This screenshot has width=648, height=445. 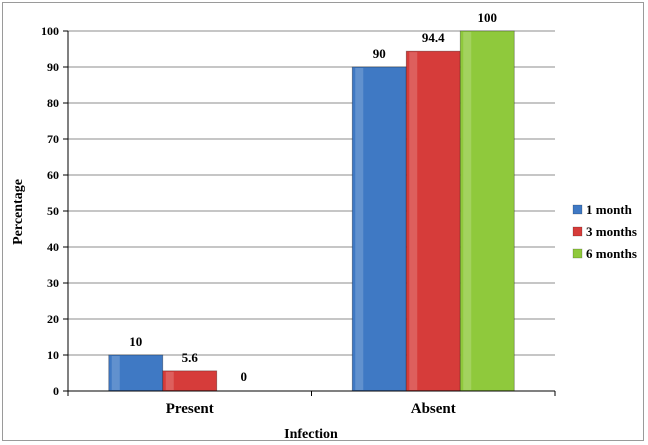 I want to click on y-tick-label: 60, so click(x=53, y=175).